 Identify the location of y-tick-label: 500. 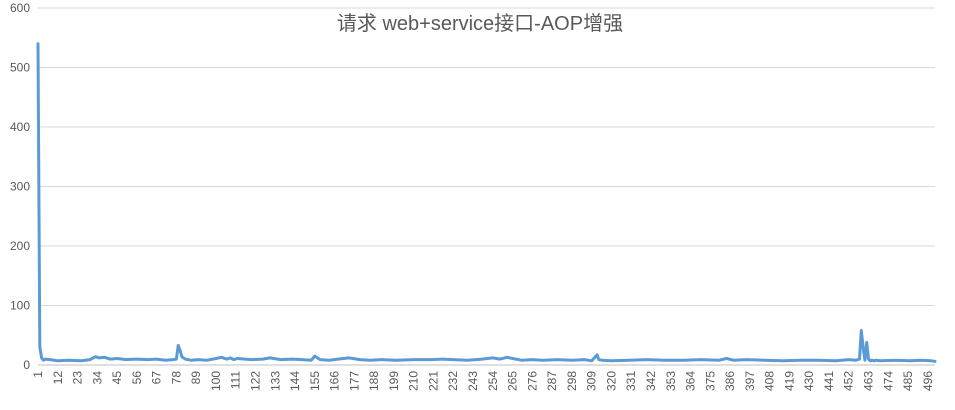
(20, 68).